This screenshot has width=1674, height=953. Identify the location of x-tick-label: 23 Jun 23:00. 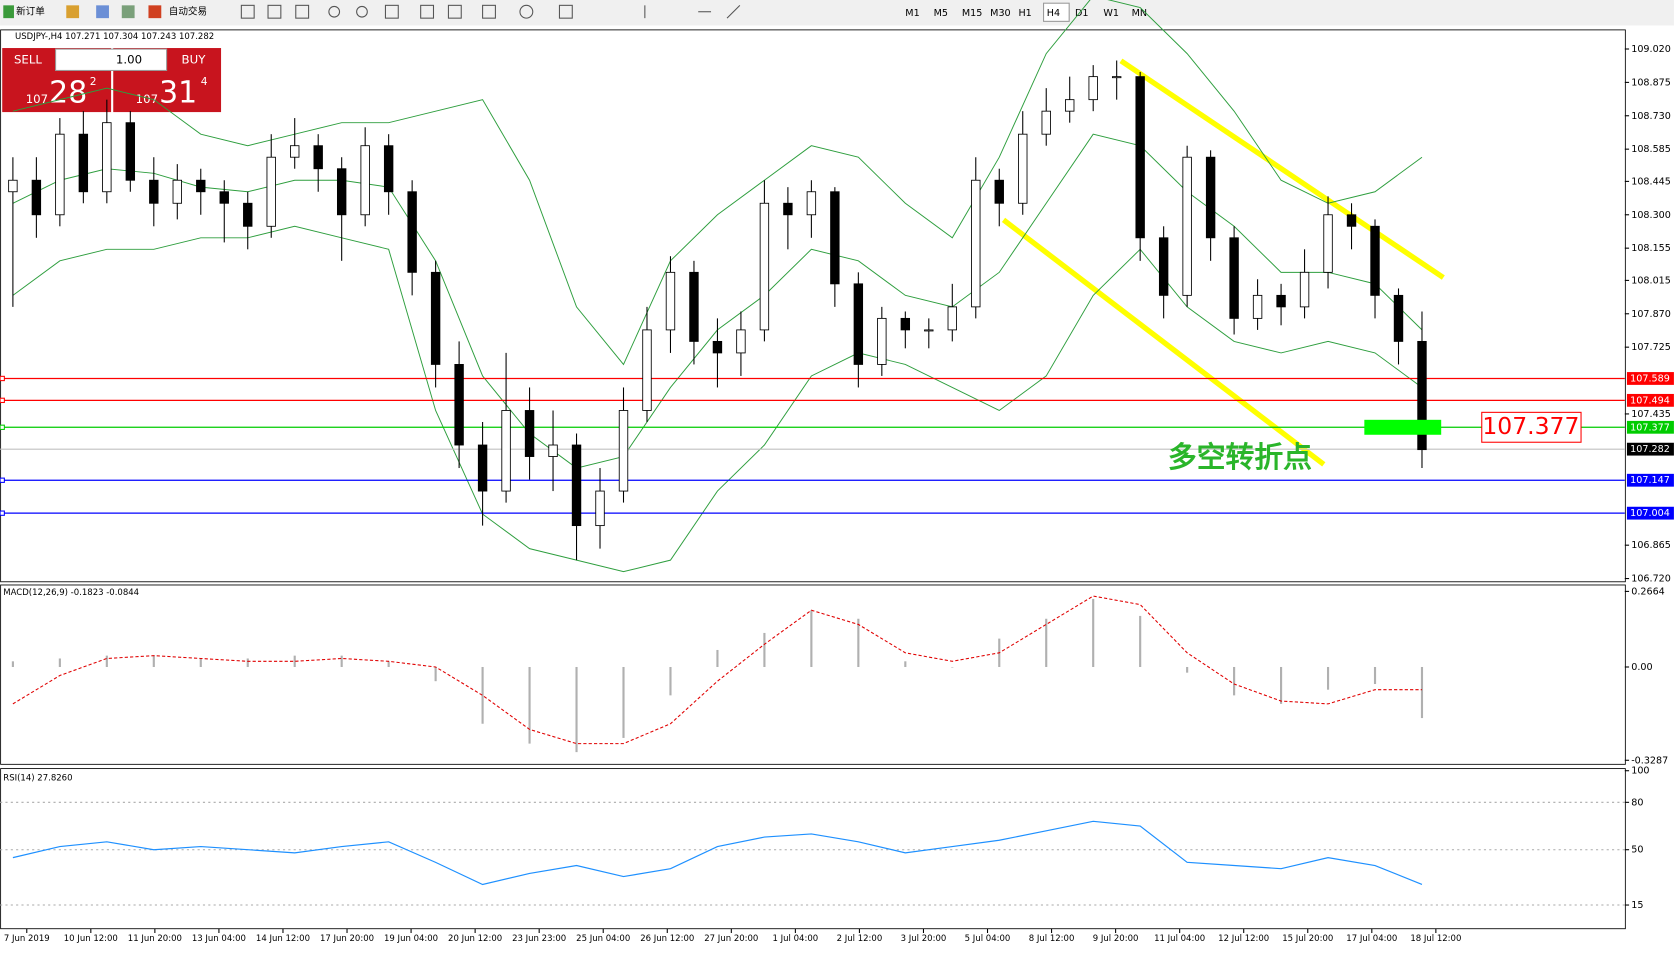
(539, 939).